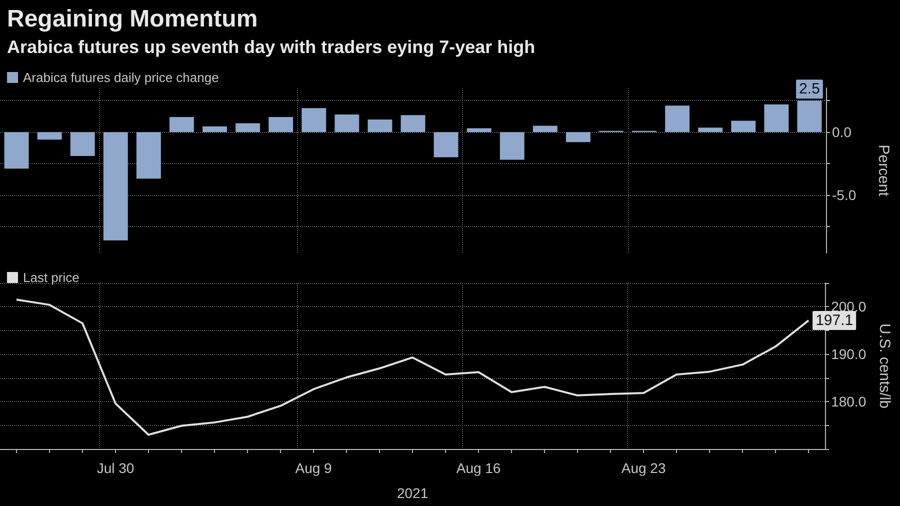 The height and width of the screenshot is (506, 900). I want to click on x-tick-label: Aug 9, so click(313, 468).